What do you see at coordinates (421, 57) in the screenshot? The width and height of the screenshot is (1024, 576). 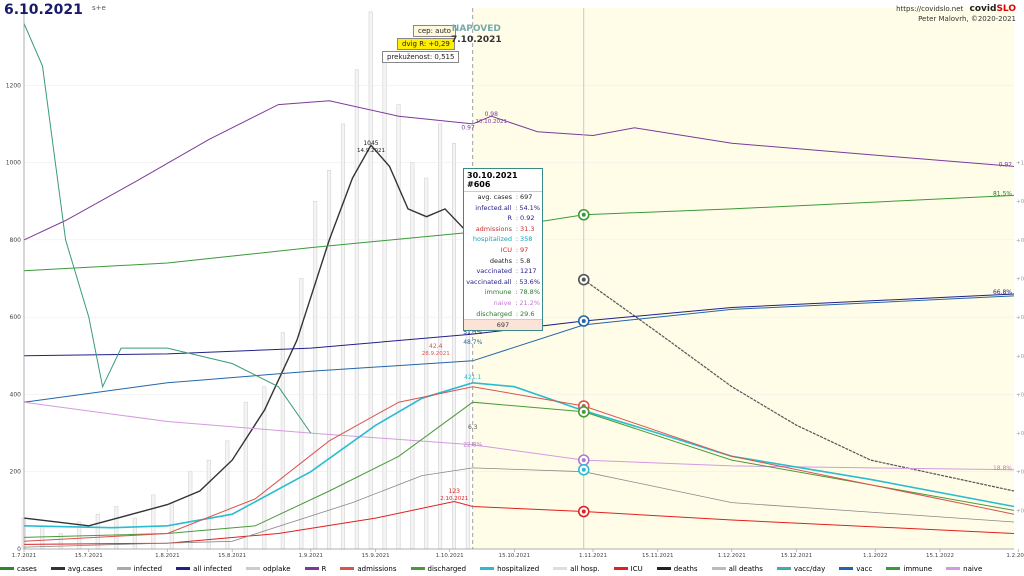 I see `prekuzenost-control: prekuženost: 0,515` at bounding box center [421, 57].